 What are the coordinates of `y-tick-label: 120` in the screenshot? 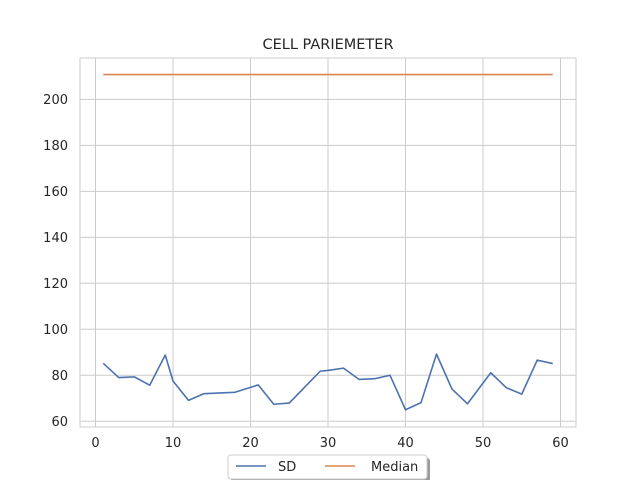 It's located at (55, 284).